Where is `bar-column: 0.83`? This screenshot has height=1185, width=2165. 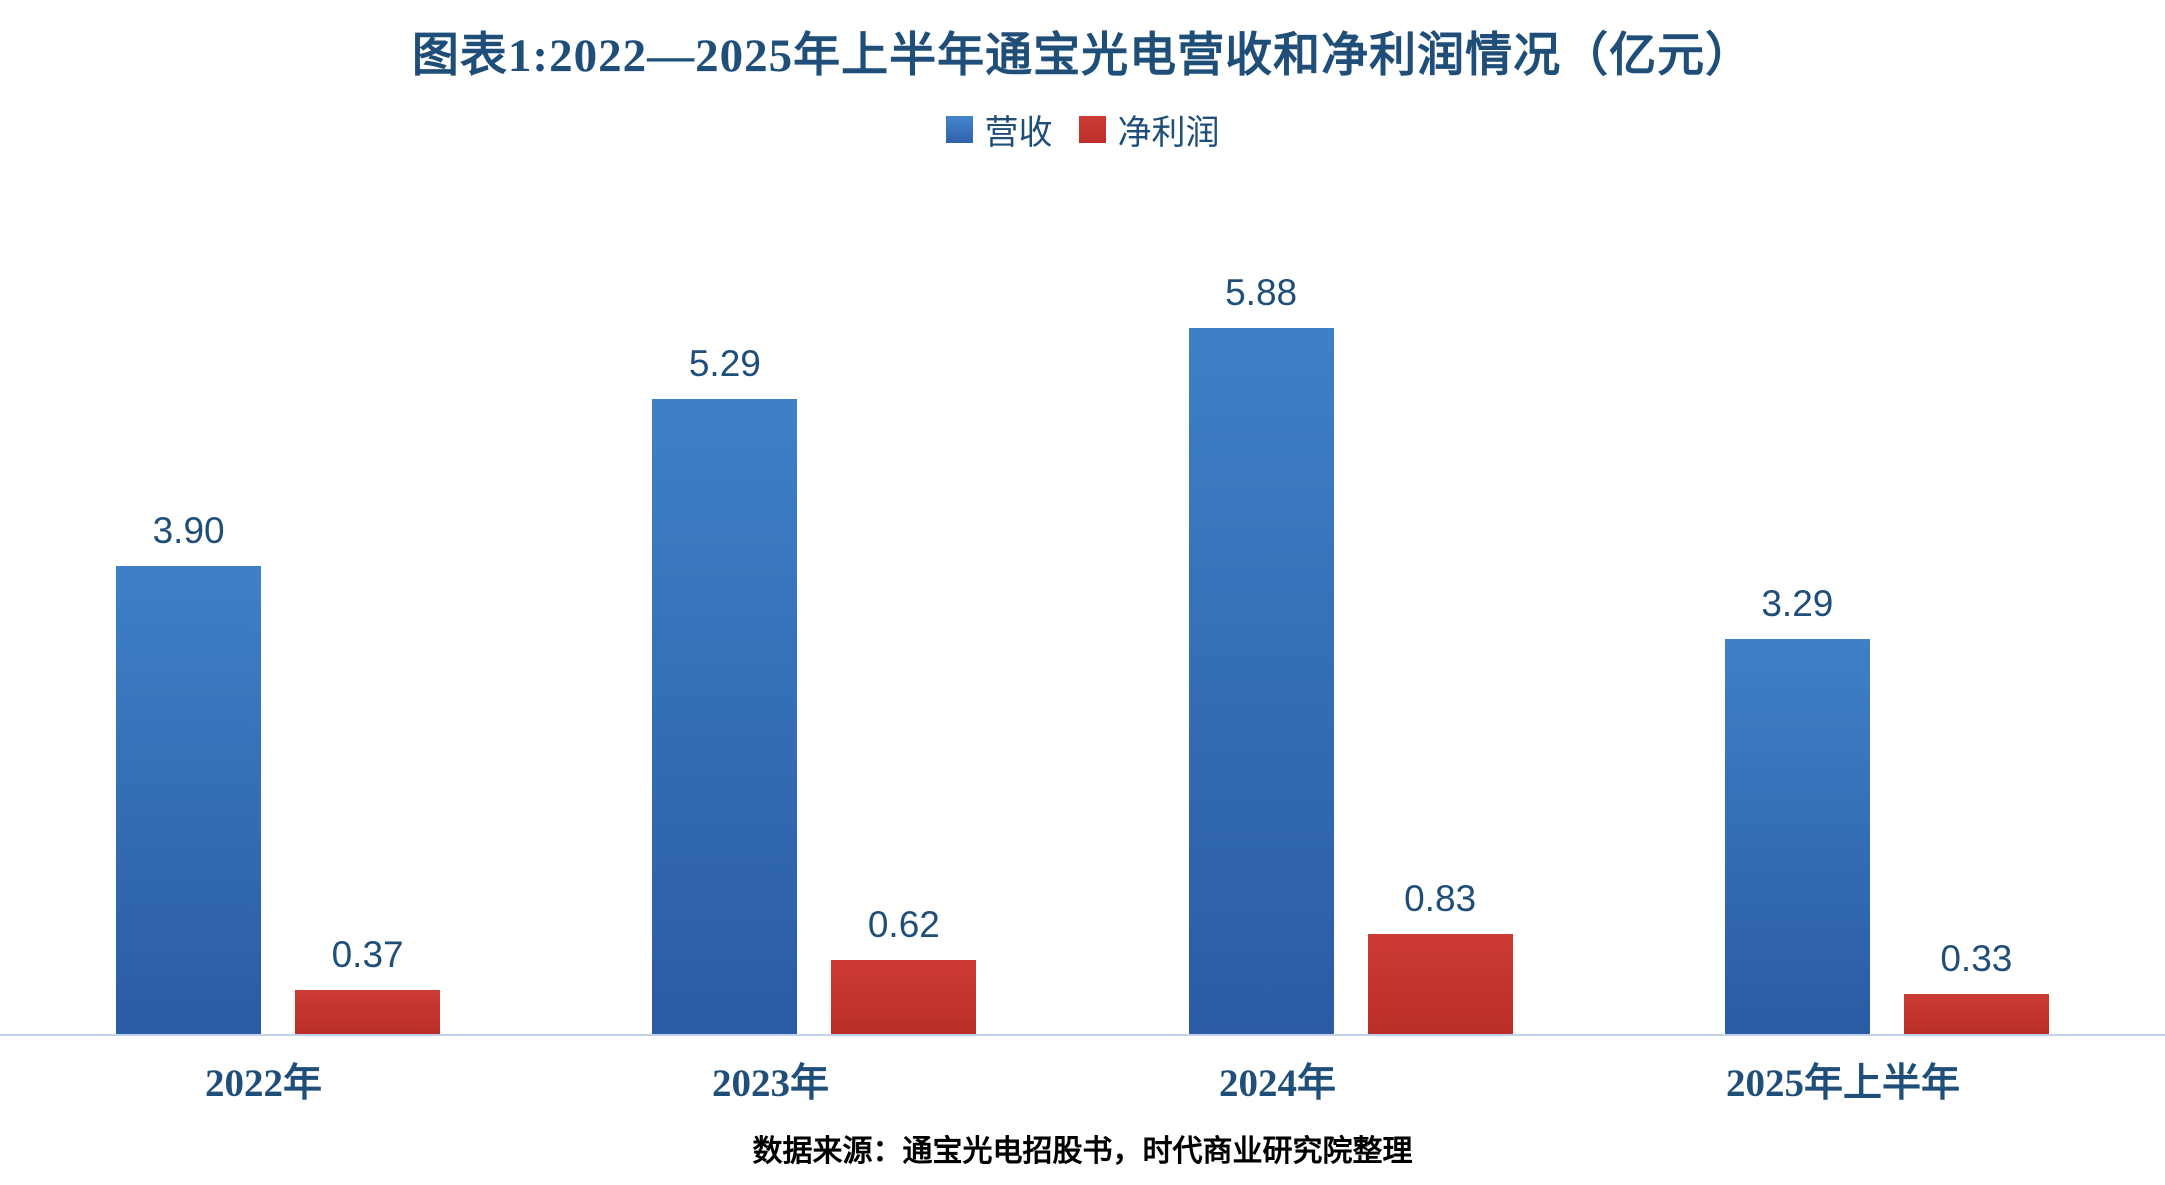 bar-column: 0.83 is located at coordinates (1440, 956).